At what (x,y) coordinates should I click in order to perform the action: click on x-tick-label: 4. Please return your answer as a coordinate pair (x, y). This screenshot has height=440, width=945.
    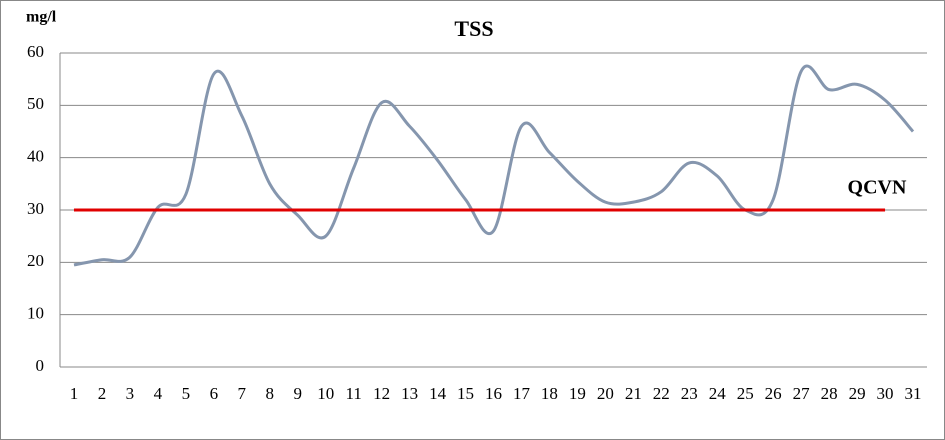
    Looking at the image, I should click on (158, 393).